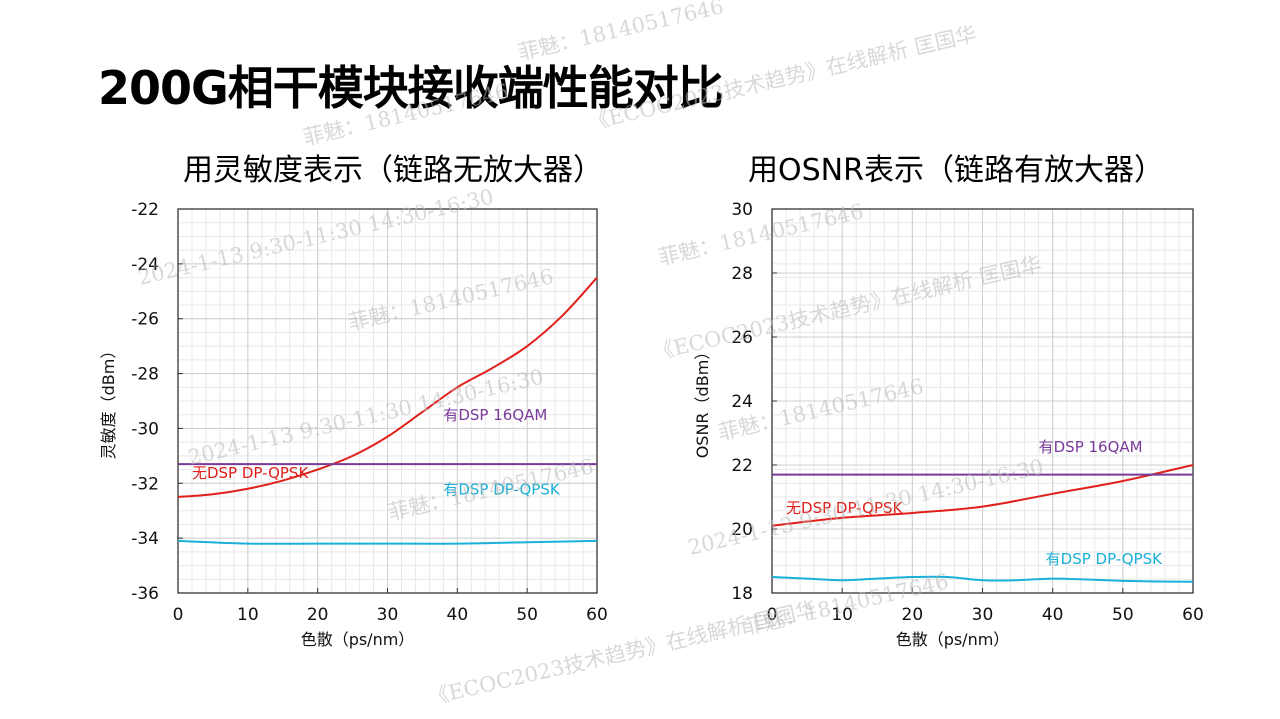  What do you see at coordinates (742, 594) in the screenshot?
I see `y-tick-label: 18` at bounding box center [742, 594].